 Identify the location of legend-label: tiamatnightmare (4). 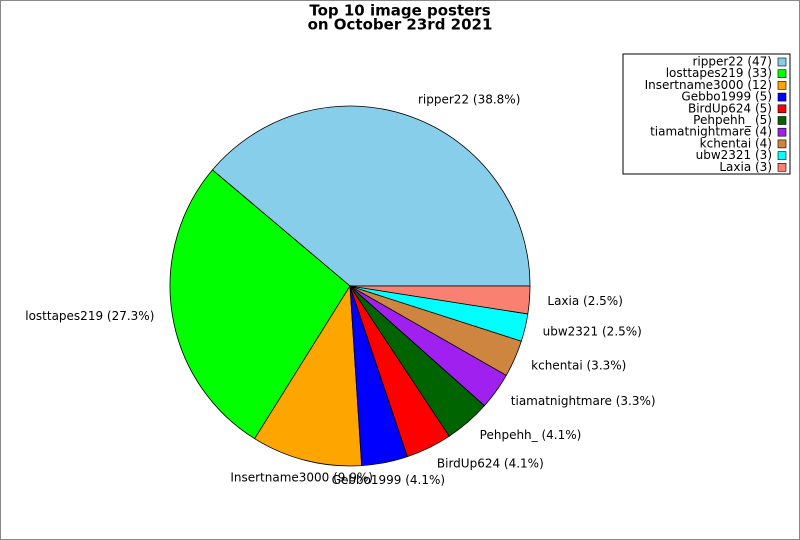
(711, 132).